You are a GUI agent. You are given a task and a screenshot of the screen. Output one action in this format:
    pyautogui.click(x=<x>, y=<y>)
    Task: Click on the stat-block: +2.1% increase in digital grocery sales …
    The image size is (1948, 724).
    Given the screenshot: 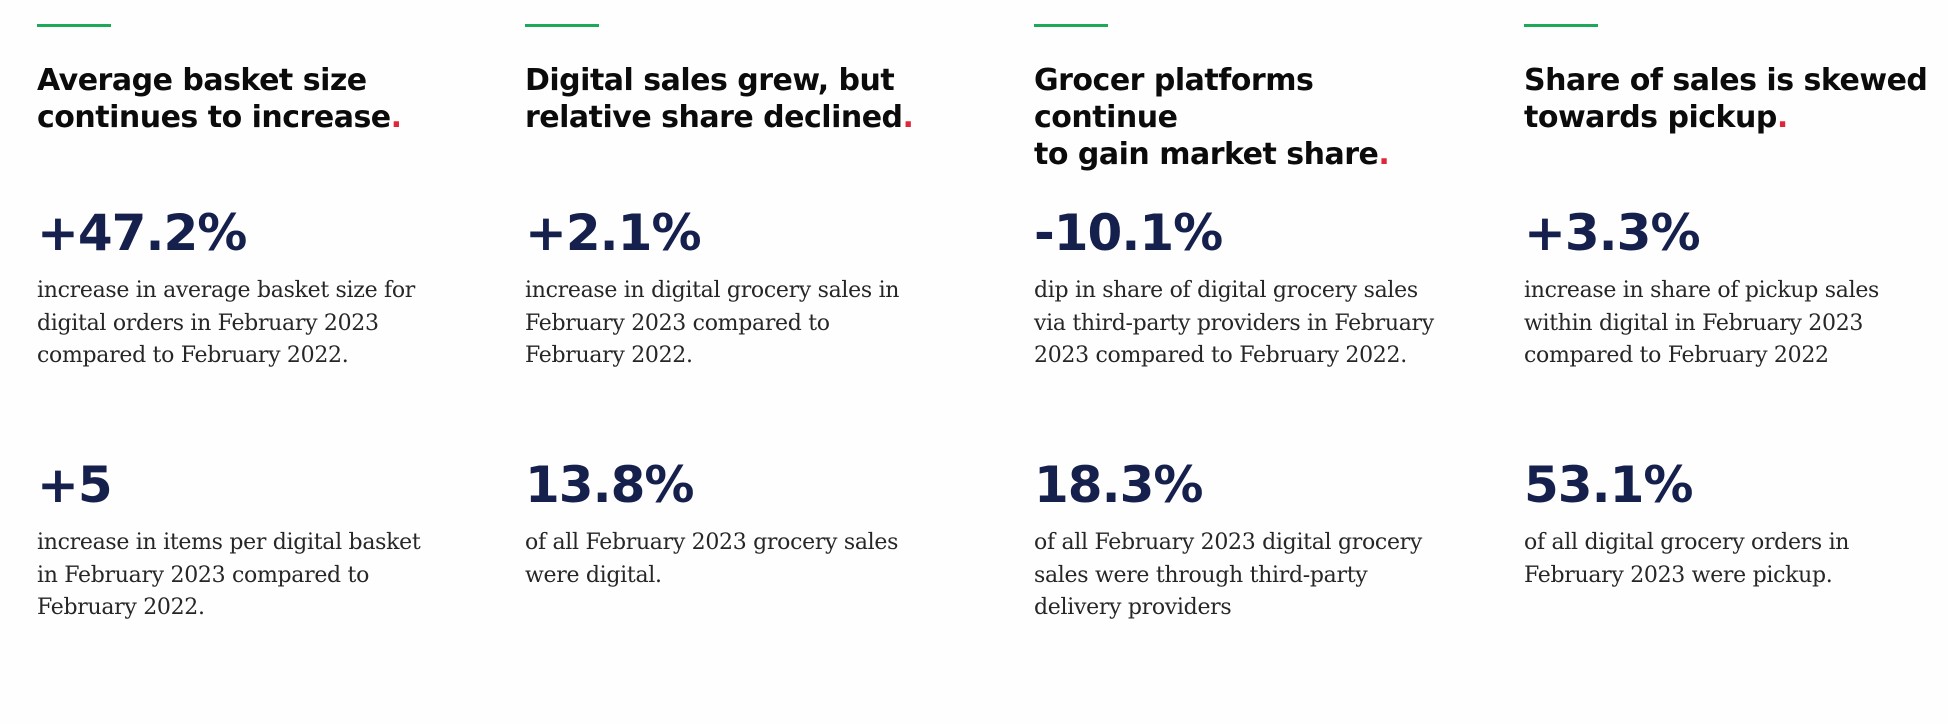 What is the action you would take?
    pyautogui.click(x=712, y=288)
    